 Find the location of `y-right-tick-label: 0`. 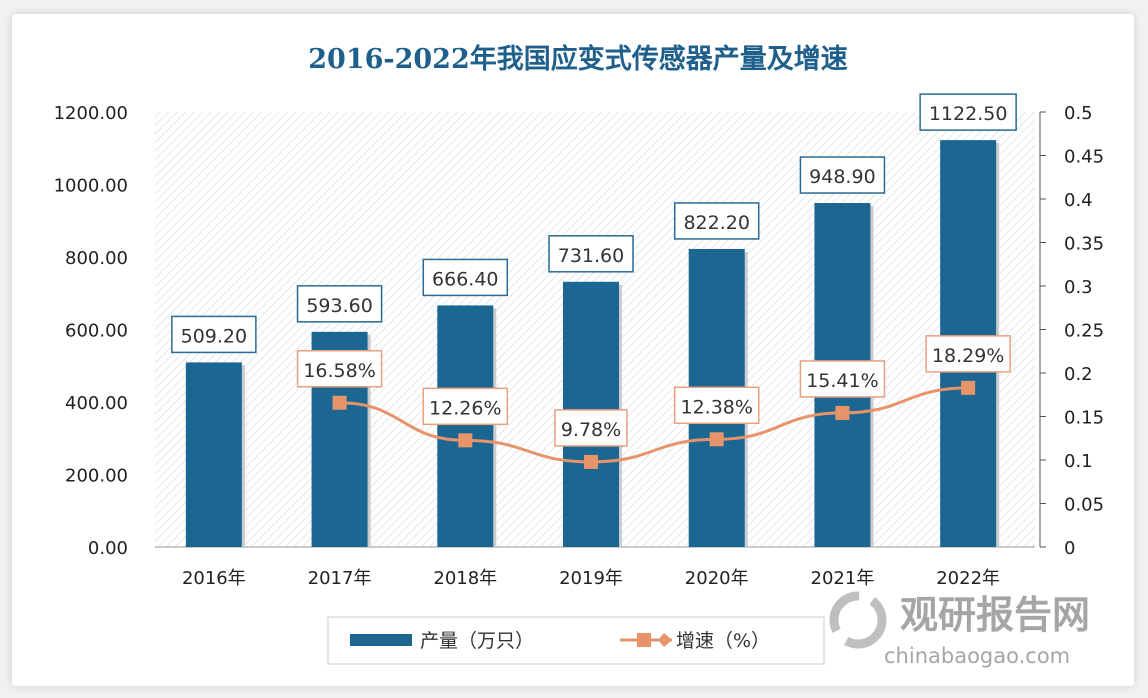

y-right-tick-label: 0 is located at coordinates (1069, 548).